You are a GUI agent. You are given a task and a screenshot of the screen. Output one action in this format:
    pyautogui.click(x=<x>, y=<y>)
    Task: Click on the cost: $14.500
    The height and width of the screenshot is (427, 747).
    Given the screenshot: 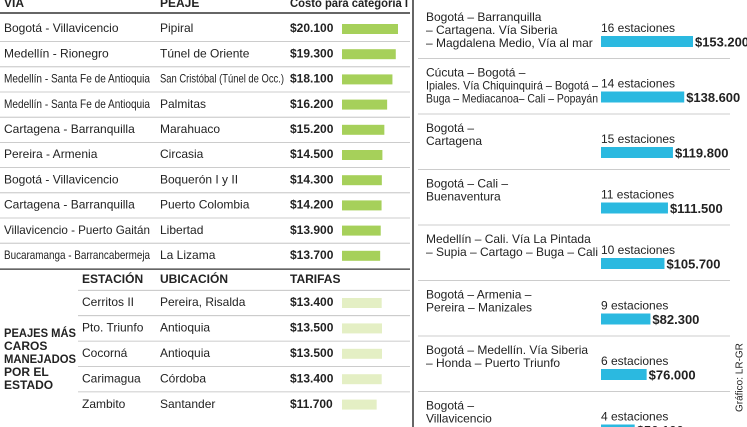 What is the action you would take?
    pyautogui.click(x=312, y=154)
    